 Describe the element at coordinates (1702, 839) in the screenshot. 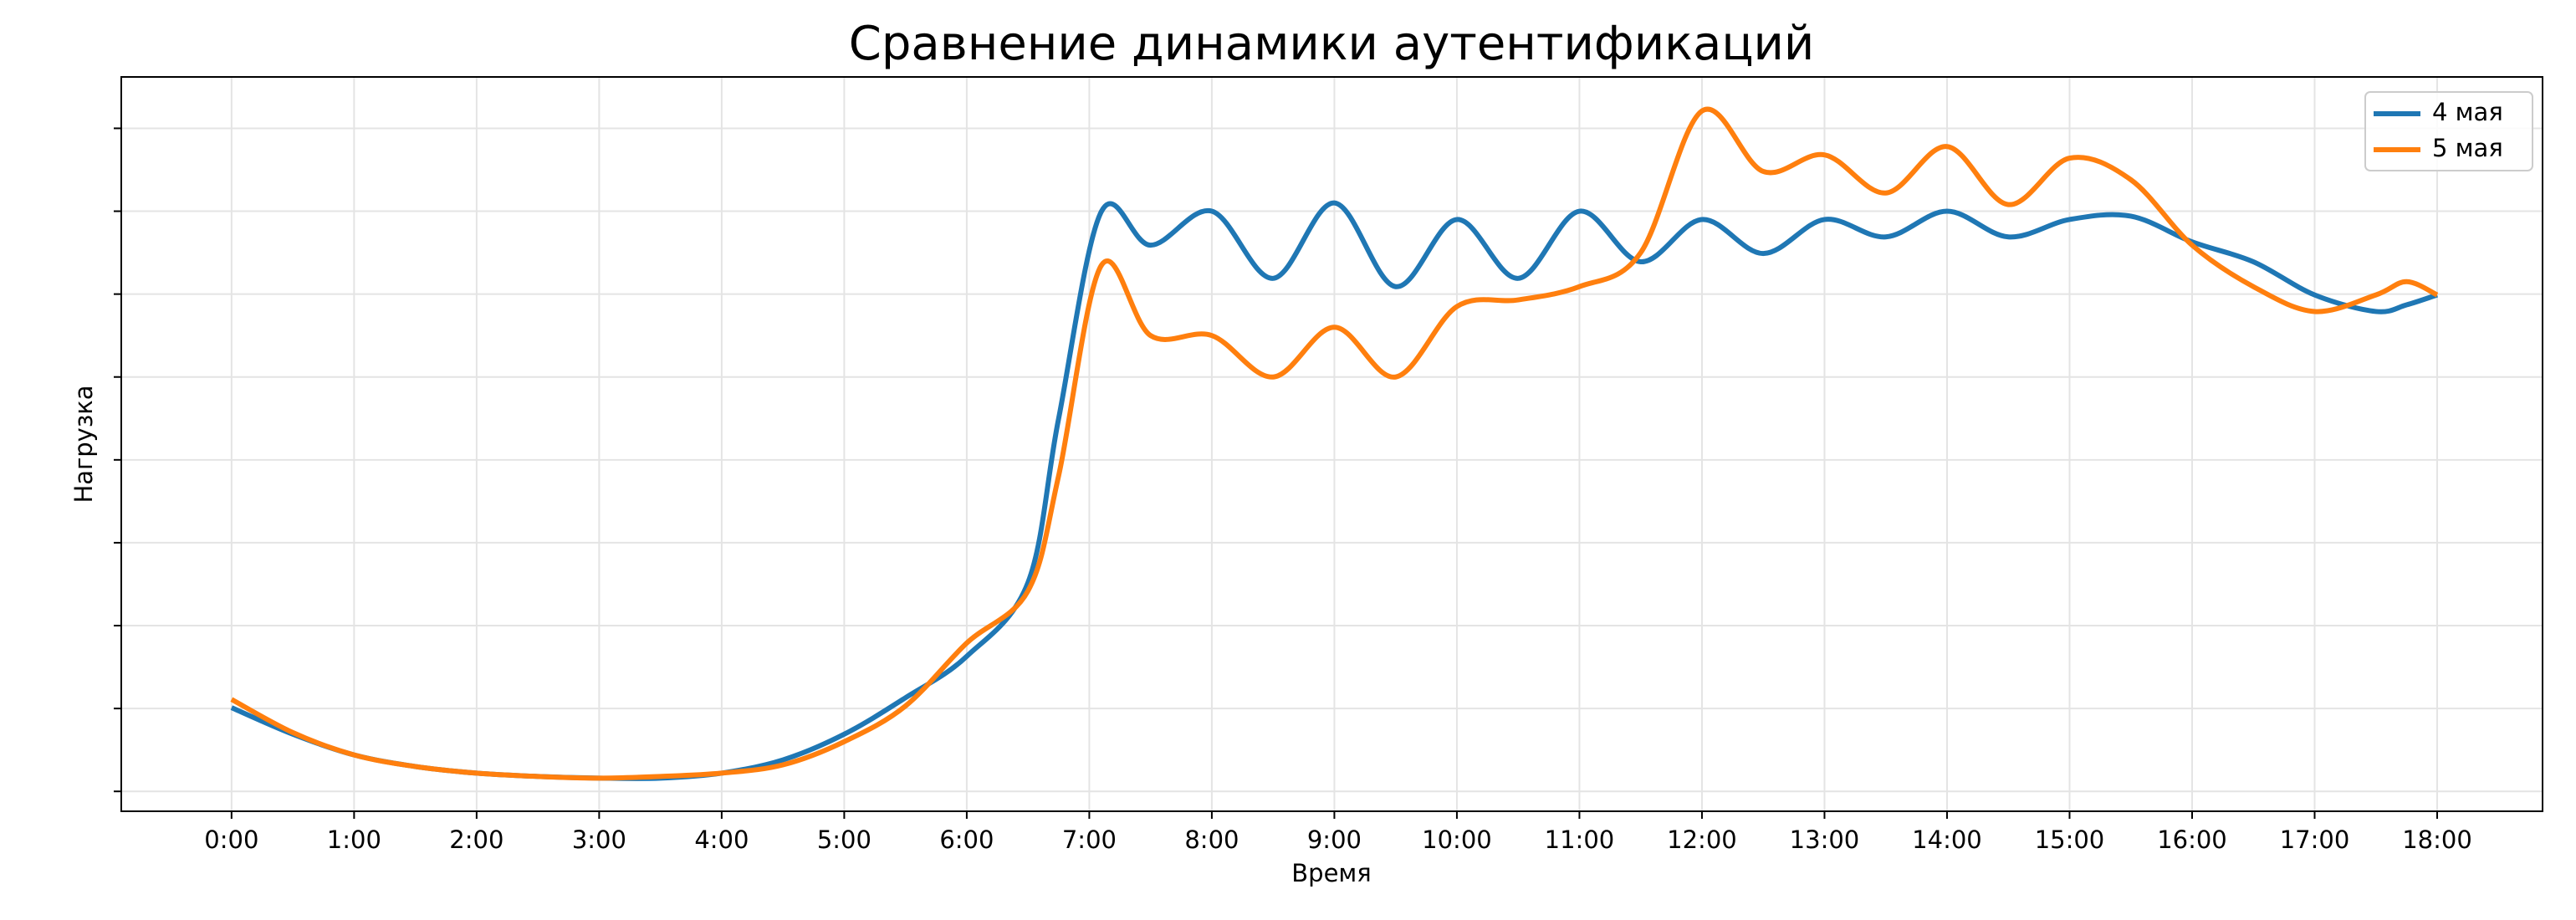

I see `x-tick-label: 12:00` at that location.